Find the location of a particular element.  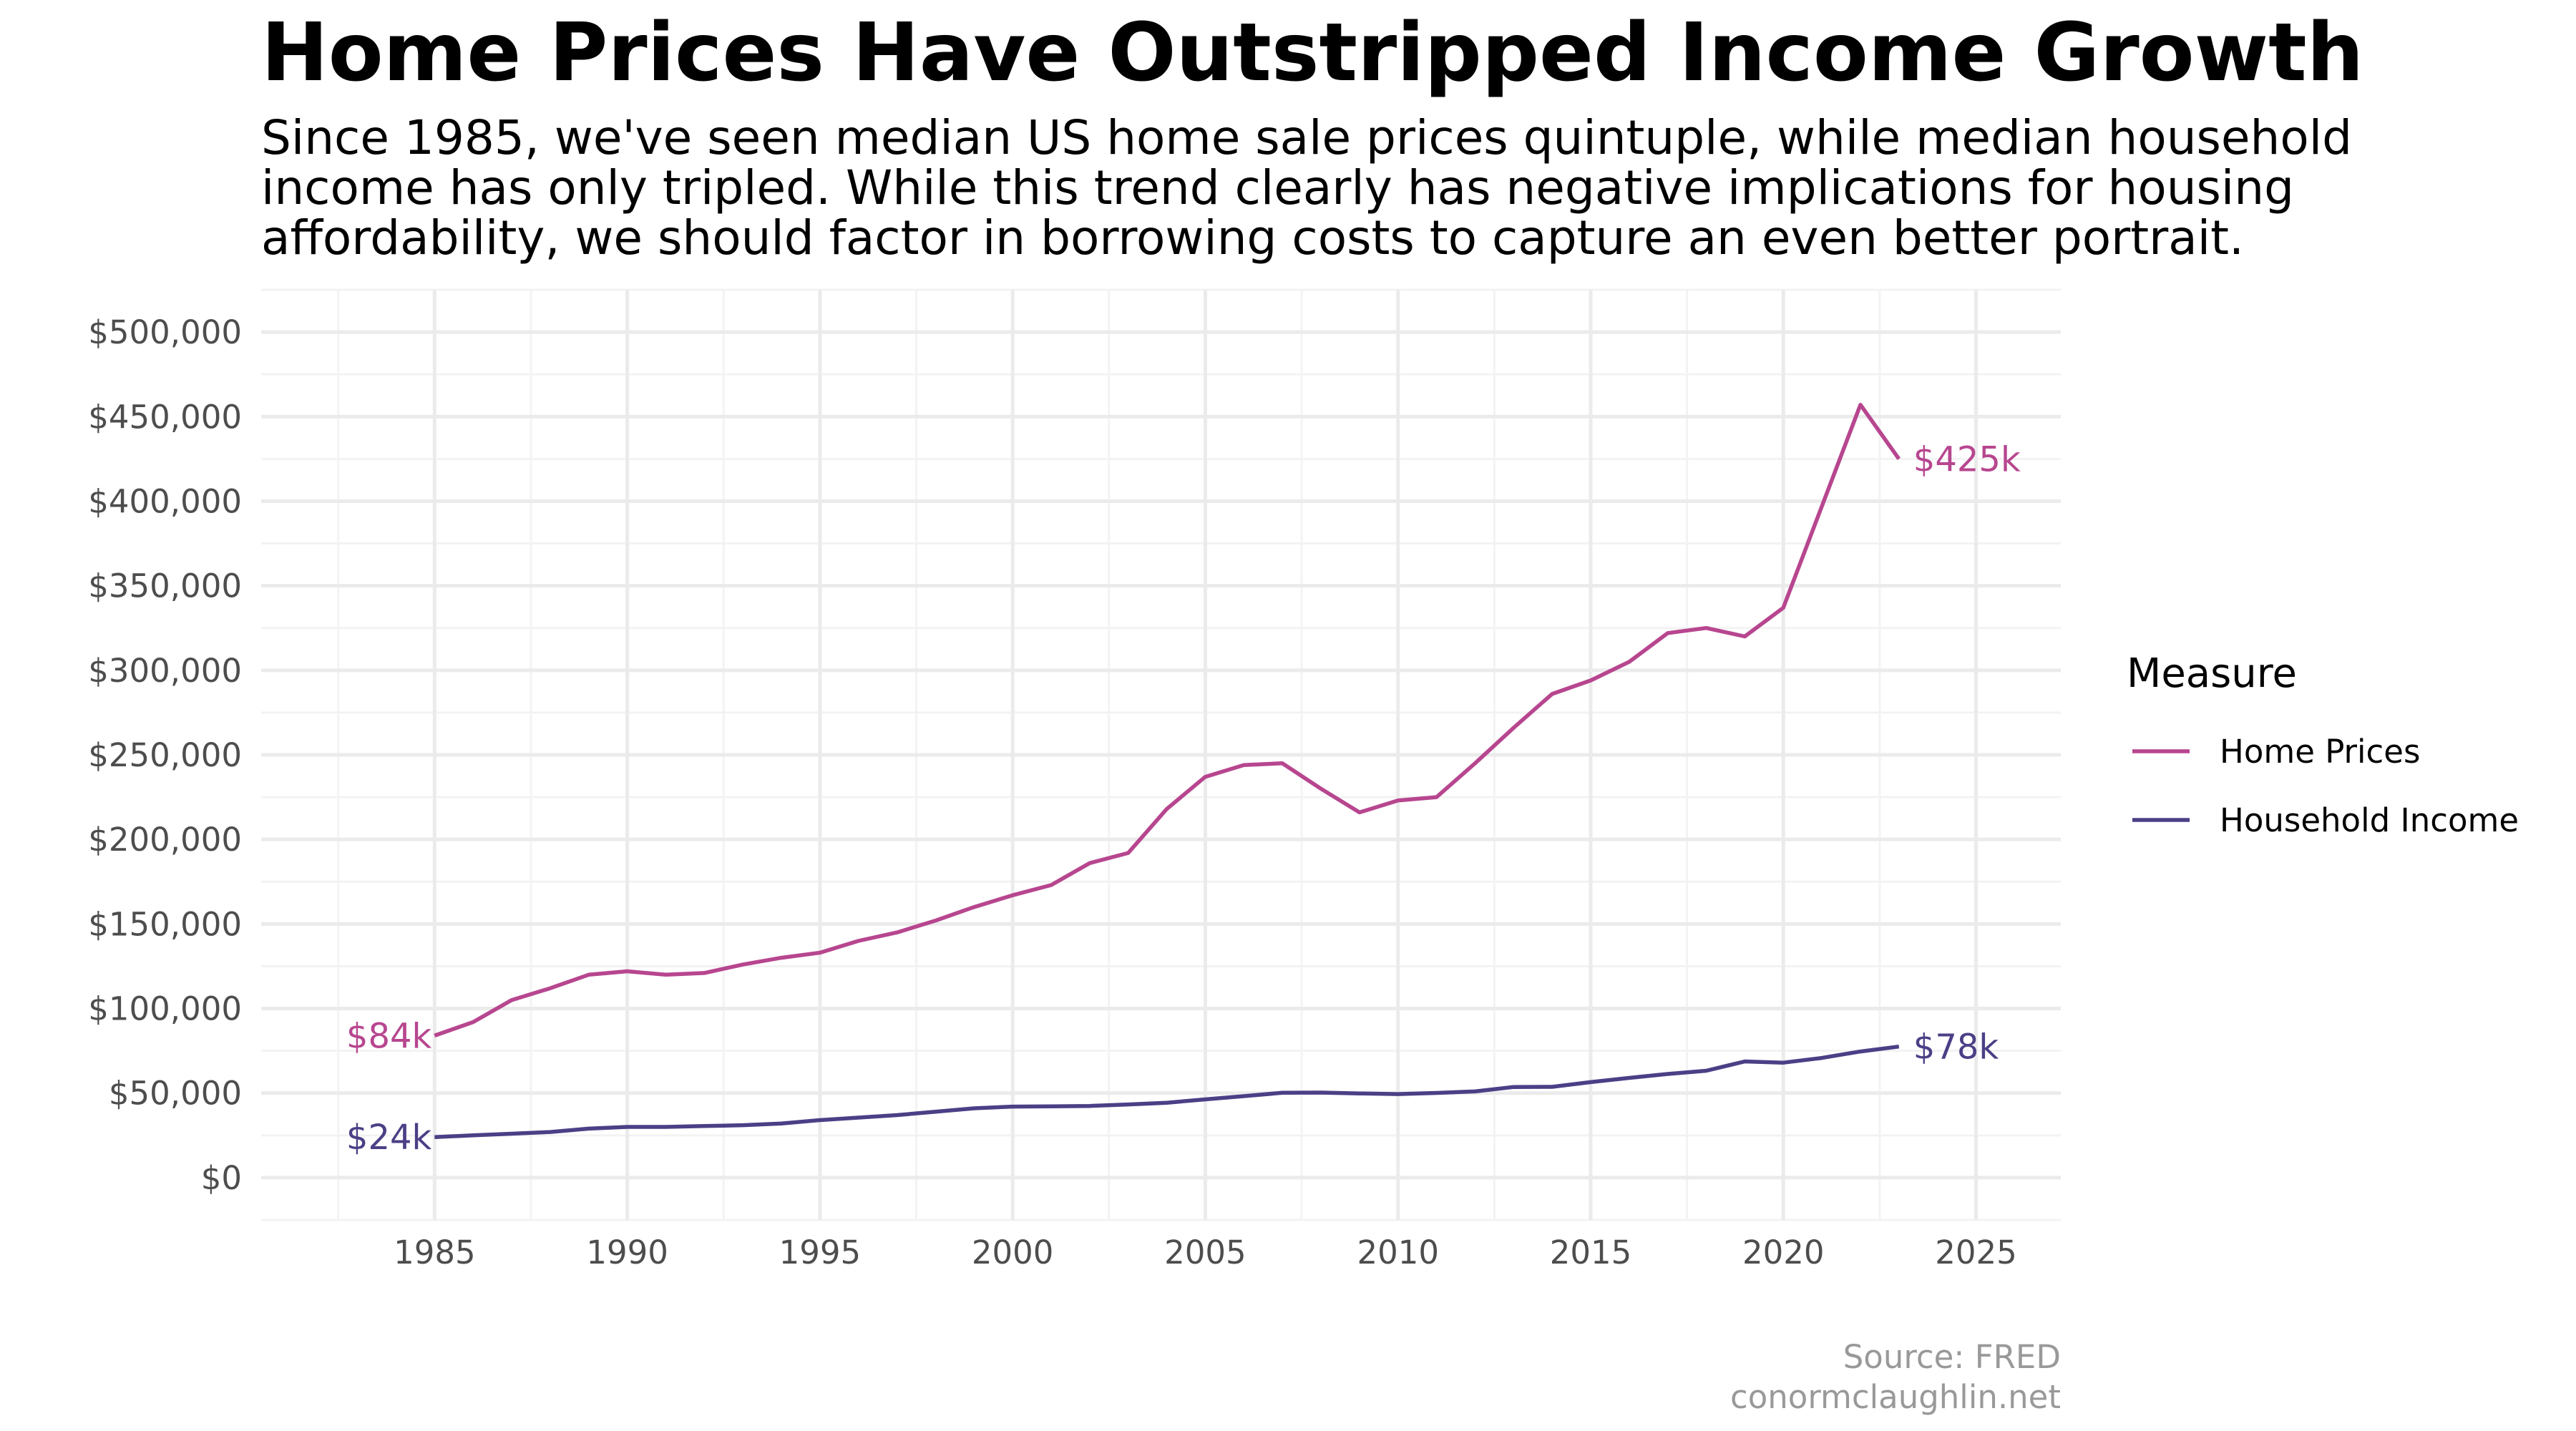

y-tick-label: $450,000 is located at coordinates (165, 417).